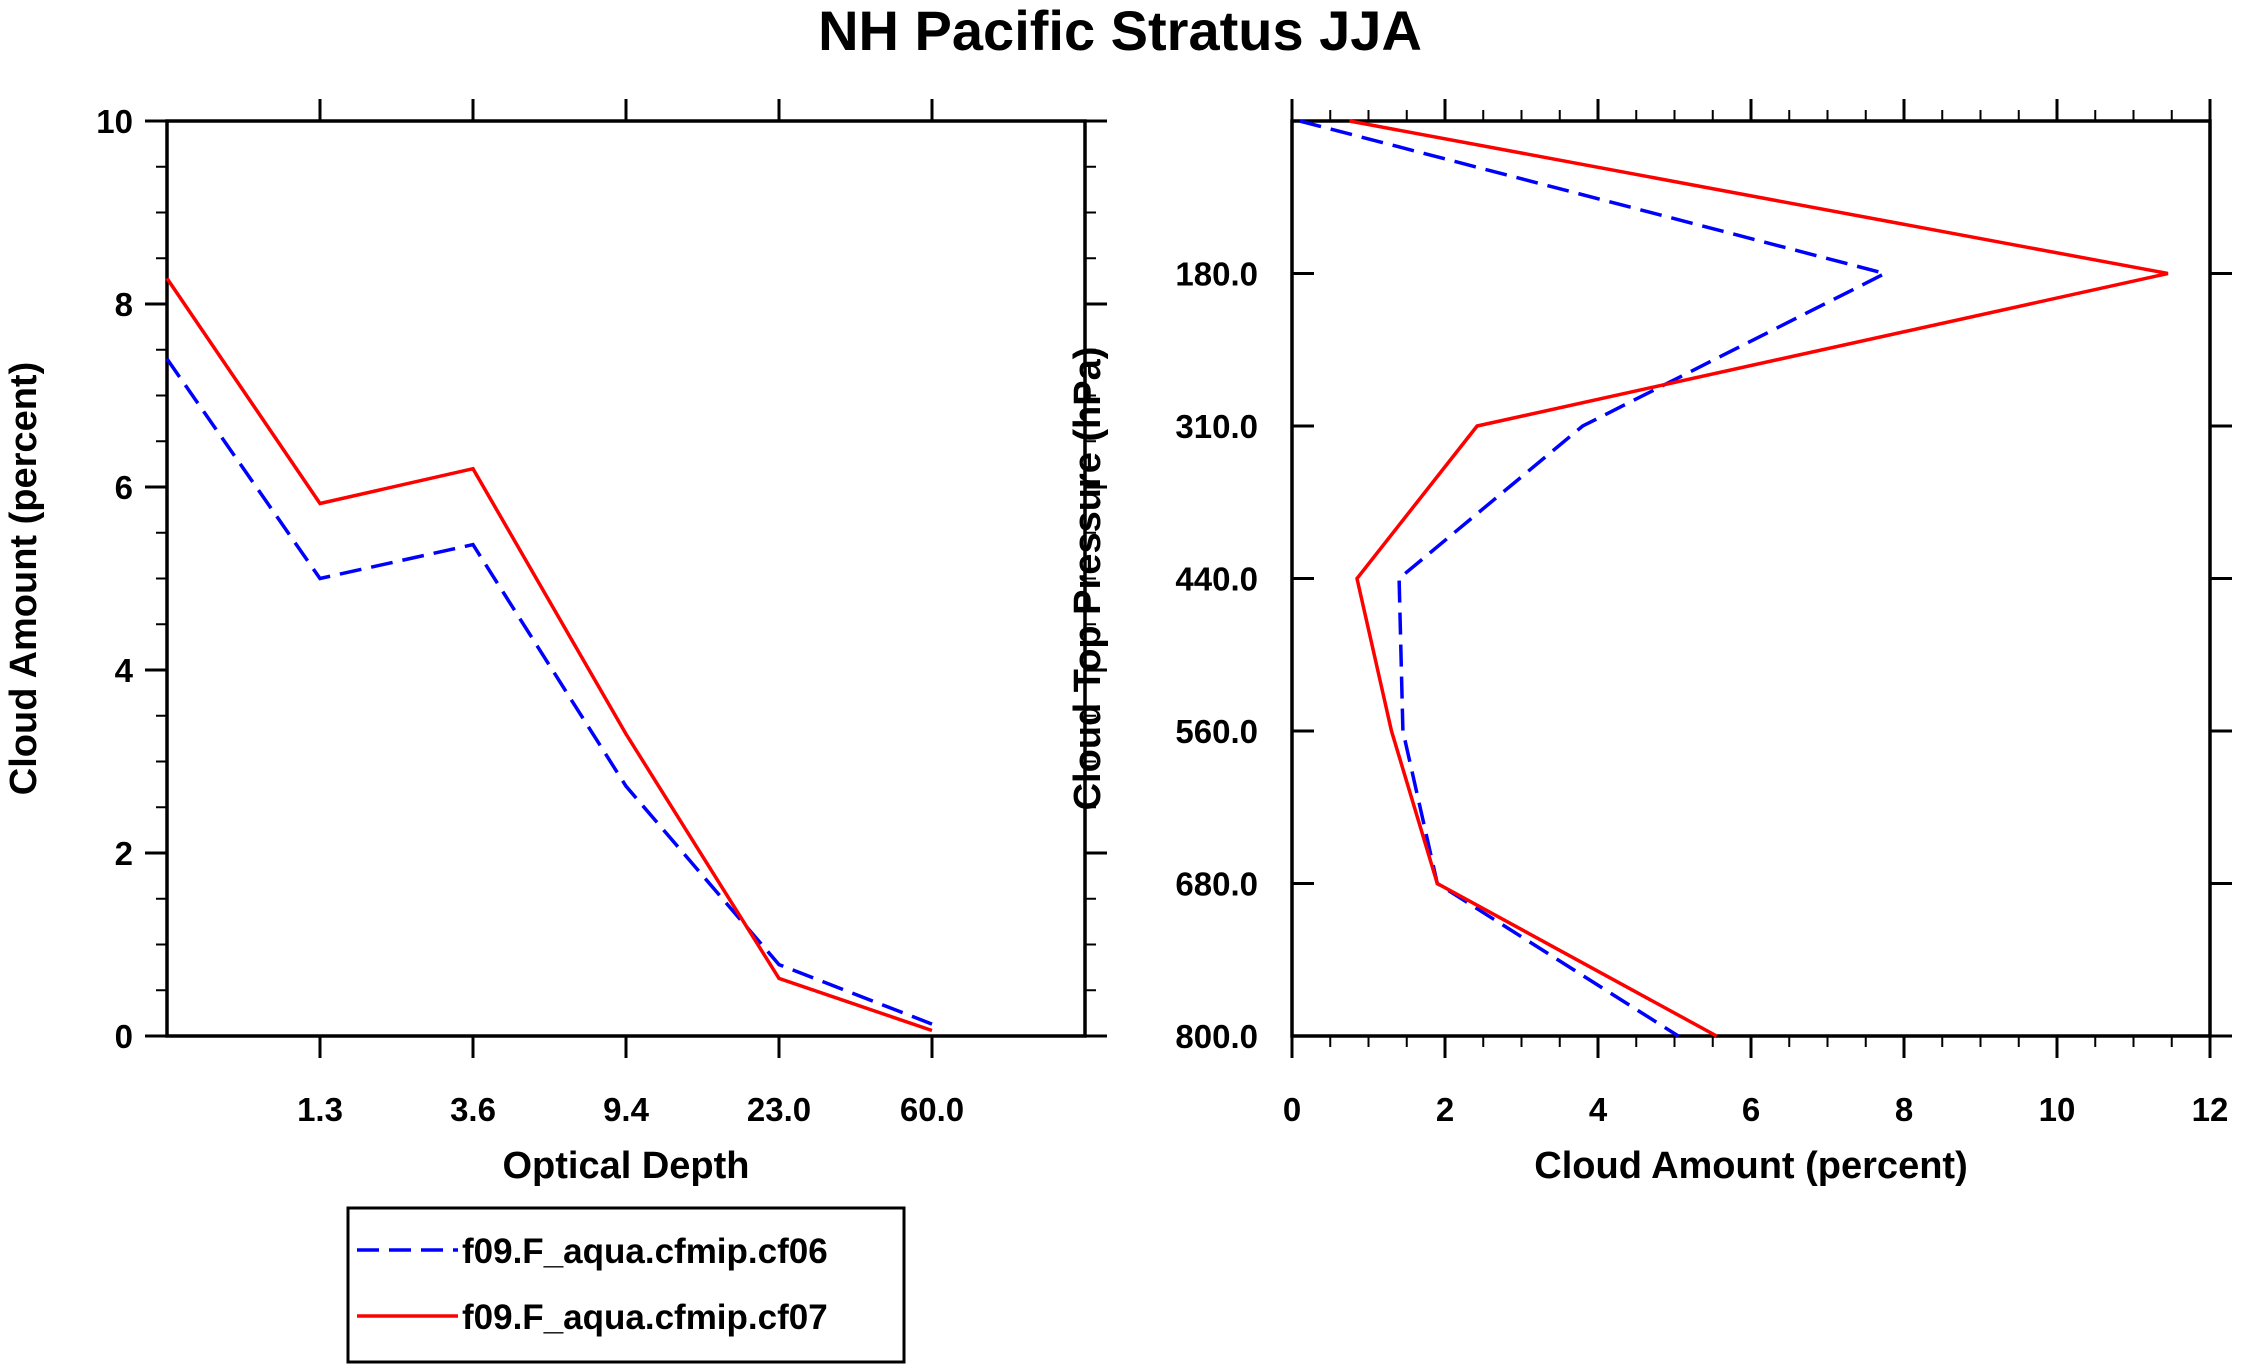 The image size is (2241, 1367). What do you see at coordinates (2210, 1109) in the screenshot?
I see `right-x-tick-label: 12` at bounding box center [2210, 1109].